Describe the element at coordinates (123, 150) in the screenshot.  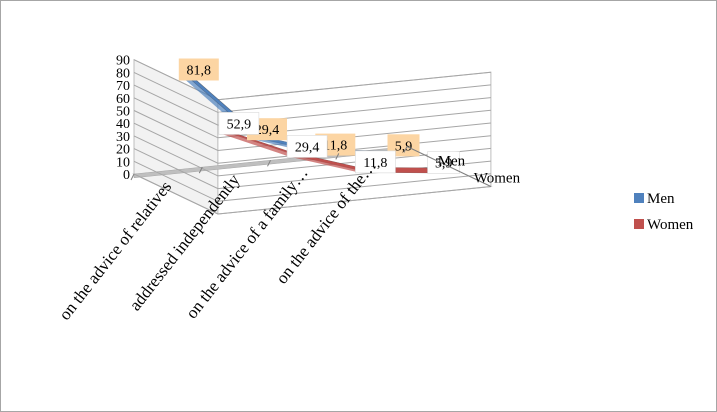
I see `y-tick-label: 20` at that location.